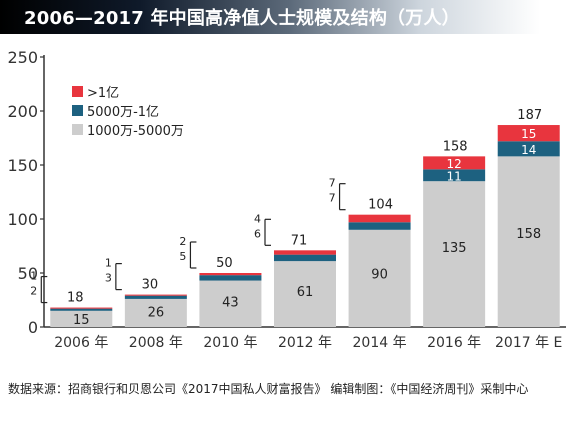 The width and height of the screenshot is (572, 432). I want to click on y-tick-label: 200, so click(22, 111).